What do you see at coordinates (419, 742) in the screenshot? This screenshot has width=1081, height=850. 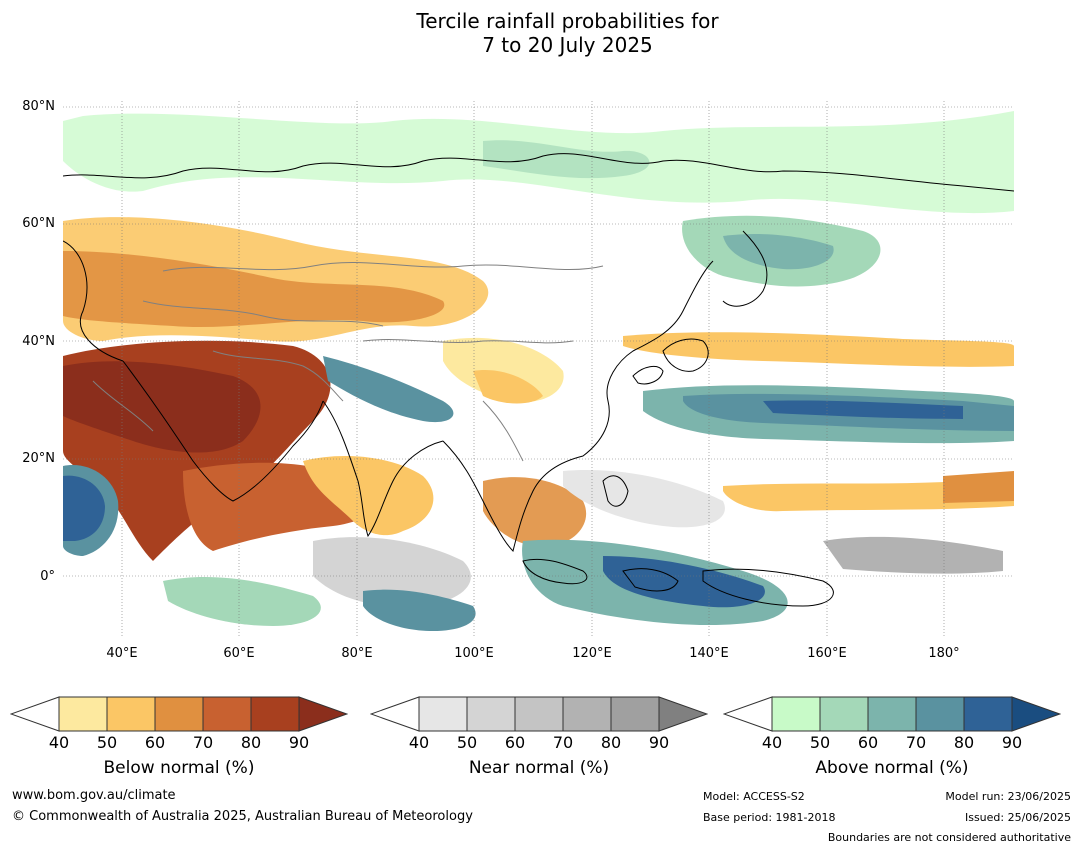 I see `near-tick-40: 40` at bounding box center [419, 742].